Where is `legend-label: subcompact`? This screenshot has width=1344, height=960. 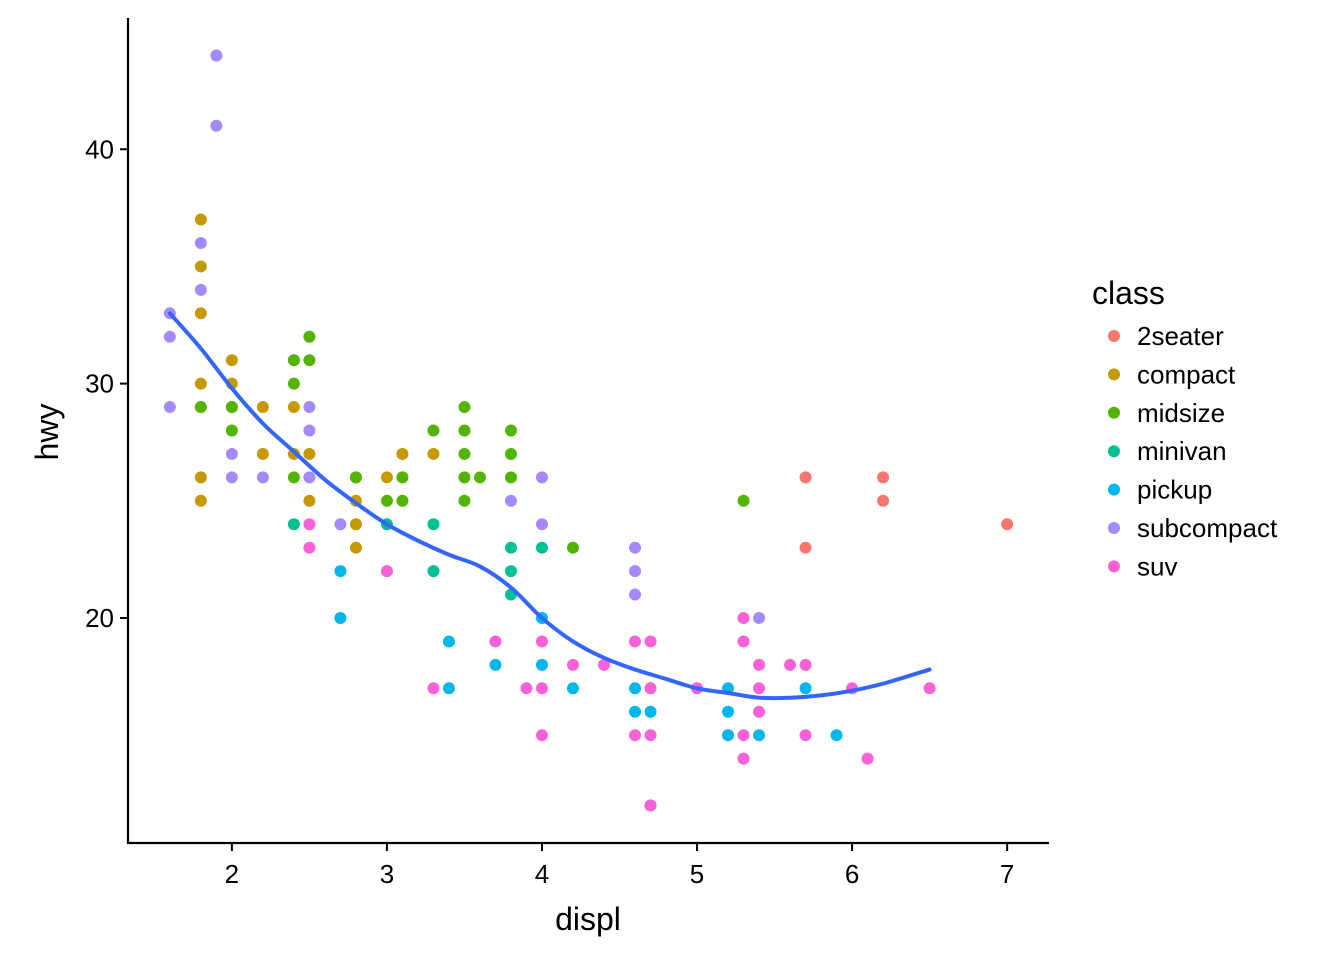 legend-label: subcompact is located at coordinates (1207, 528).